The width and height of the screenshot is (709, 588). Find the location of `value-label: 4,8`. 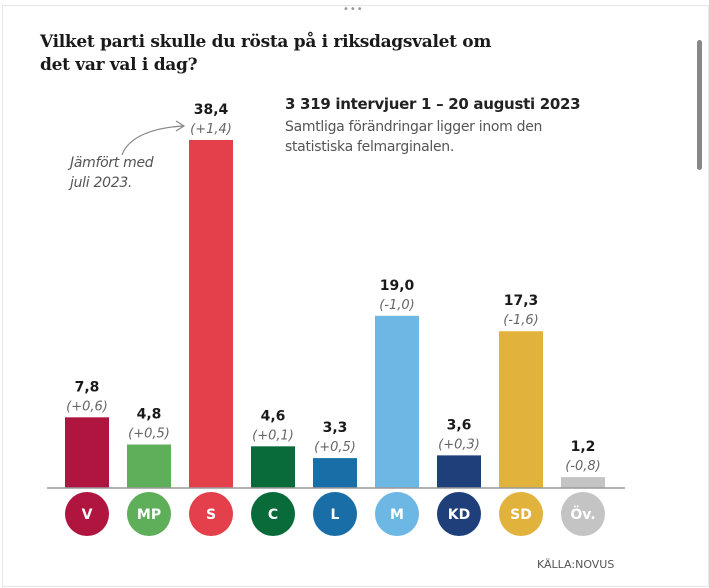

value-label: 4,8 is located at coordinates (149, 415).